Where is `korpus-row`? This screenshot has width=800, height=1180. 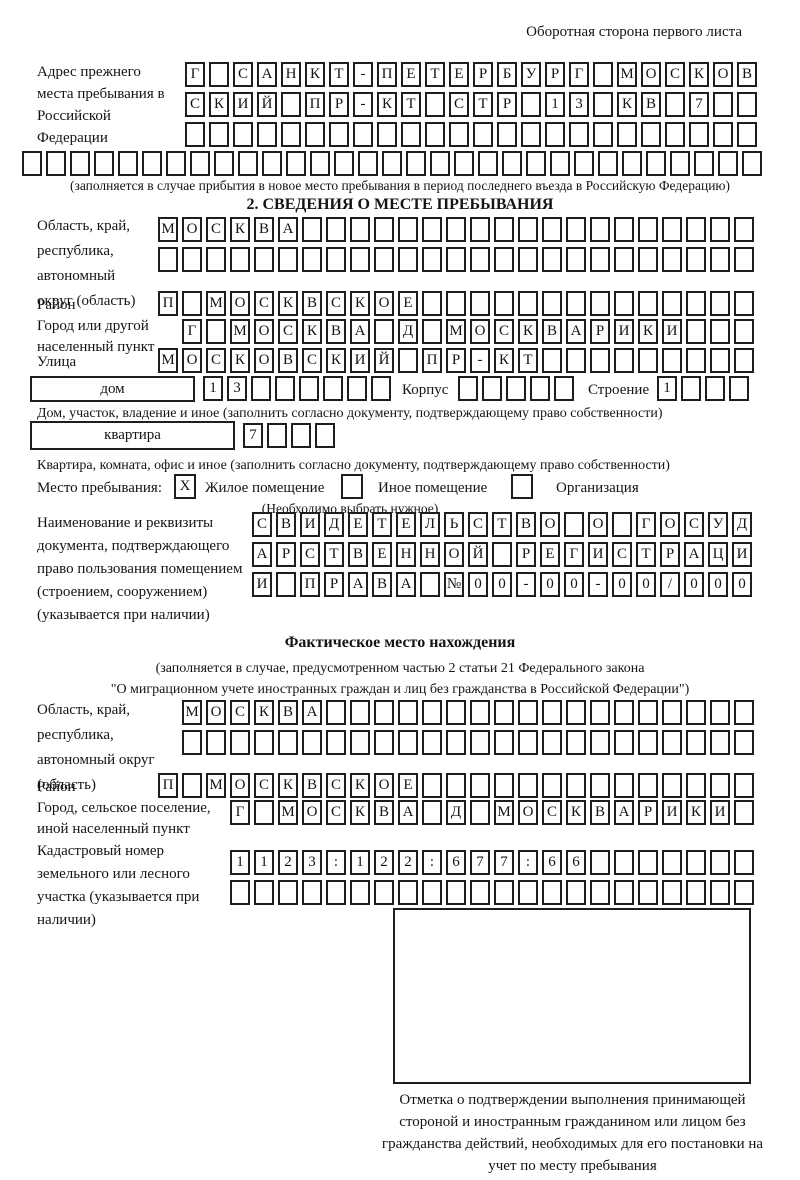 korpus-row is located at coordinates (516, 388).